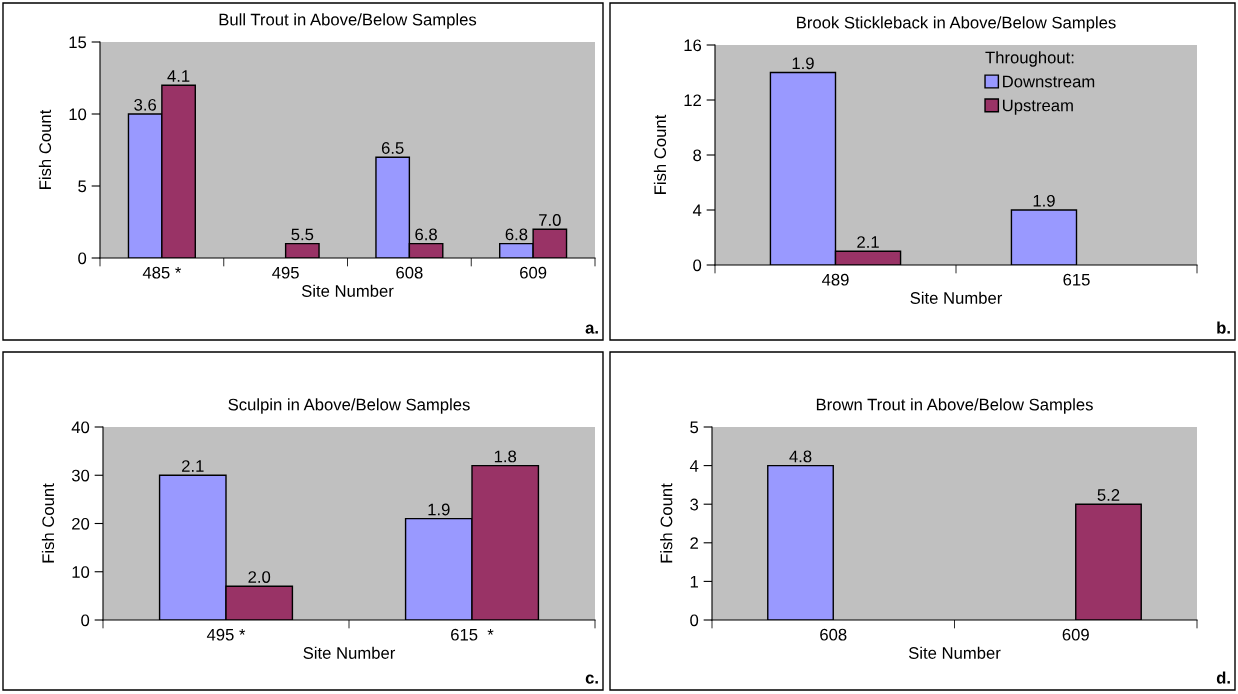  What do you see at coordinates (1223, 327) in the screenshot?
I see `text: b.` at bounding box center [1223, 327].